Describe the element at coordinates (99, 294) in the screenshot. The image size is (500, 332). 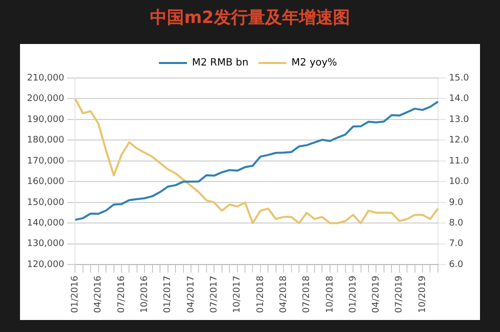
I see `x-tick-label: 04/2016` at that location.